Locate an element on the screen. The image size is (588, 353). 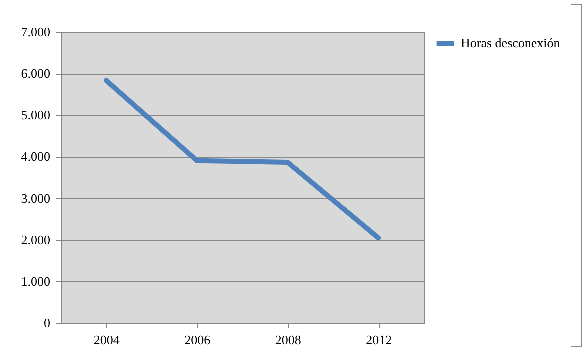
x-tick-label: 2004 is located at coordinates (107, 340).